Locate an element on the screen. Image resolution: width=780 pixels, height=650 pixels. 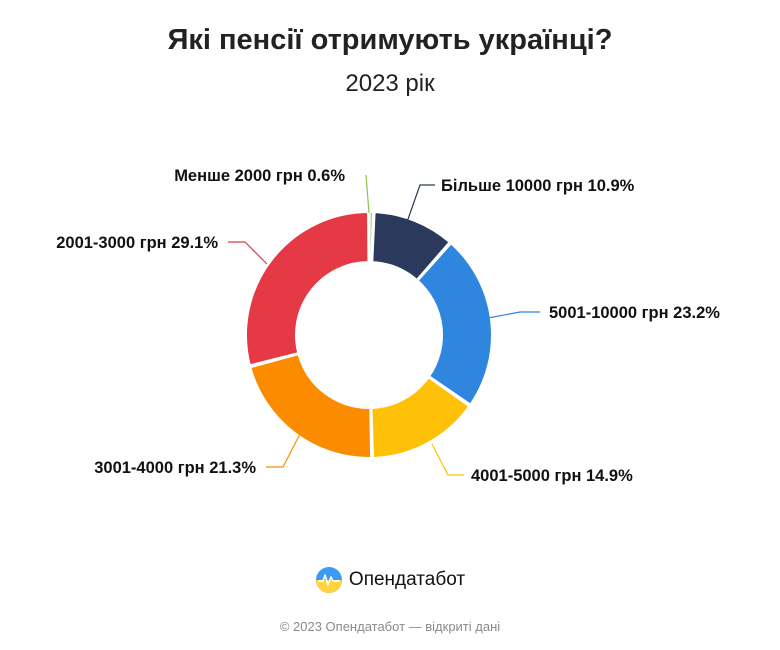
footer-copyright: © 2023 Опендатабот — відкриті дані is located at coordinates (390, 626).